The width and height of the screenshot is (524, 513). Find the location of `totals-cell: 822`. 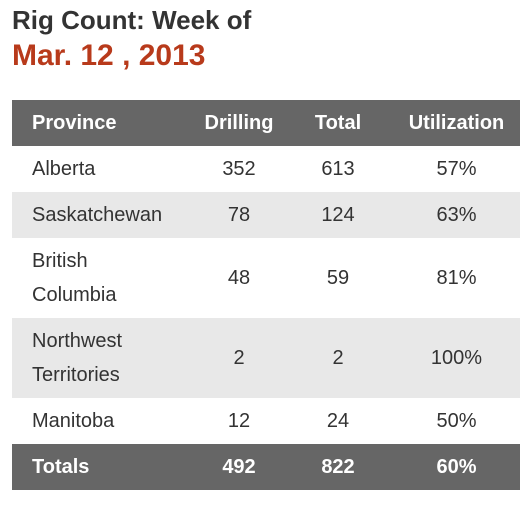

totals-cell: 822 is located at coordinates (338, 466).